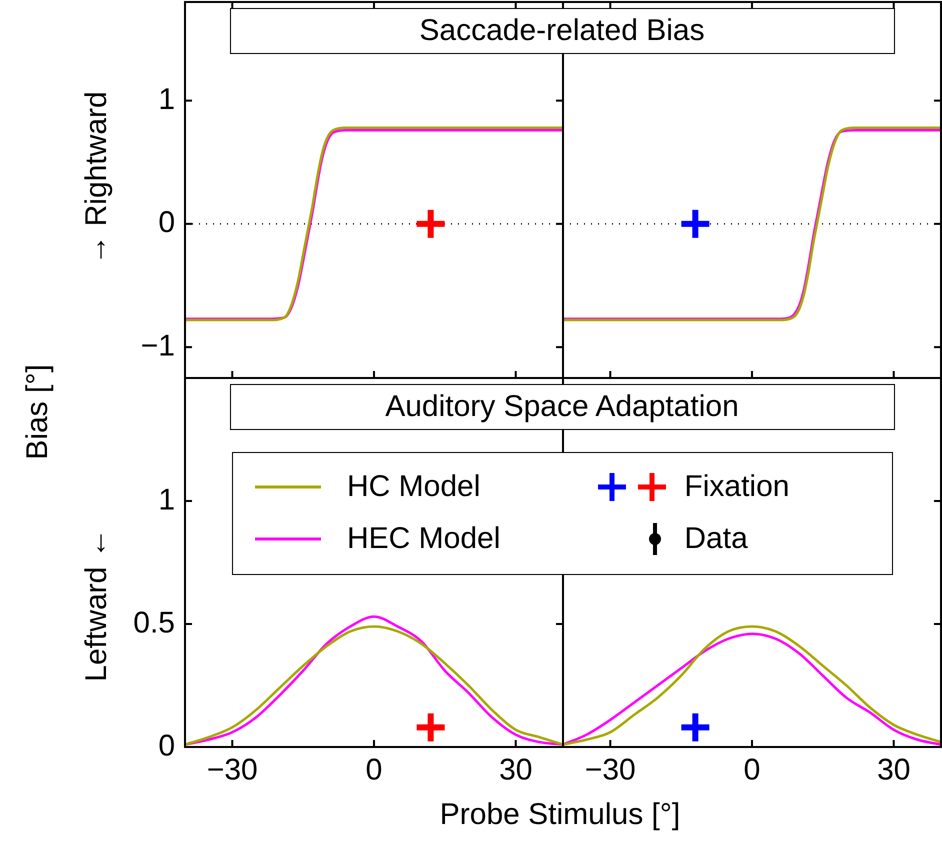 The height and width of the screenshot is (843, 942). Describe the element at coordinates (96, 178) in the screenshot. I see `y-axis-title: → Rightward` at that location.